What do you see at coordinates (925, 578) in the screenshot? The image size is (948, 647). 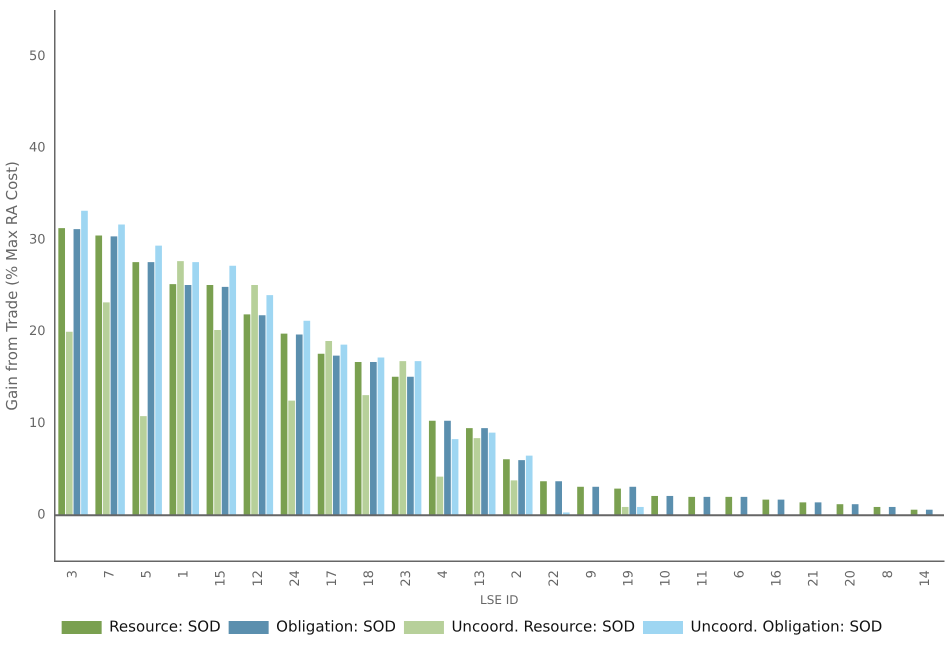 I see `x-tick-label: 14` at bounding box center [925, 578].